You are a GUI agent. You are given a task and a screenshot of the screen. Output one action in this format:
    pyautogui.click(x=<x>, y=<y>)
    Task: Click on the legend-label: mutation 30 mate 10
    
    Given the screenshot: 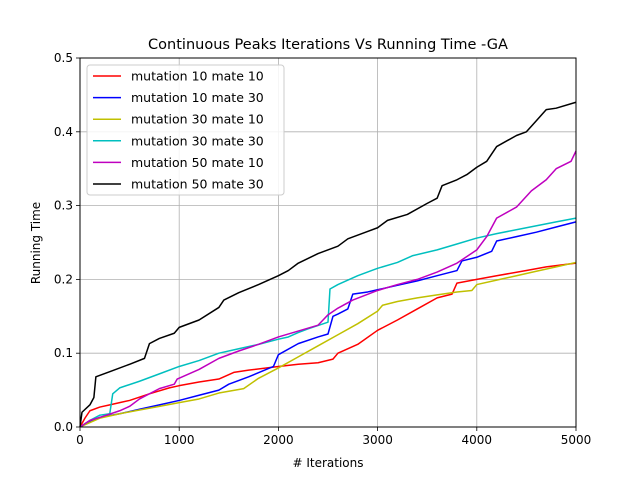 What is the action you would take?
    pyautogui.click(x=197, y=119)
    